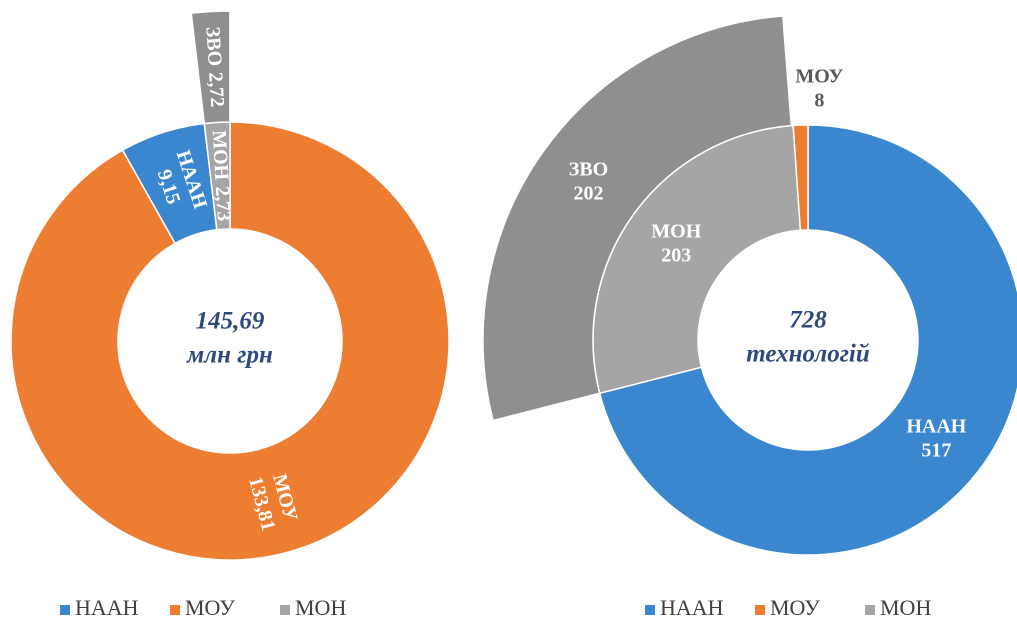  I want to click on outer-segment, so click(210, 67).